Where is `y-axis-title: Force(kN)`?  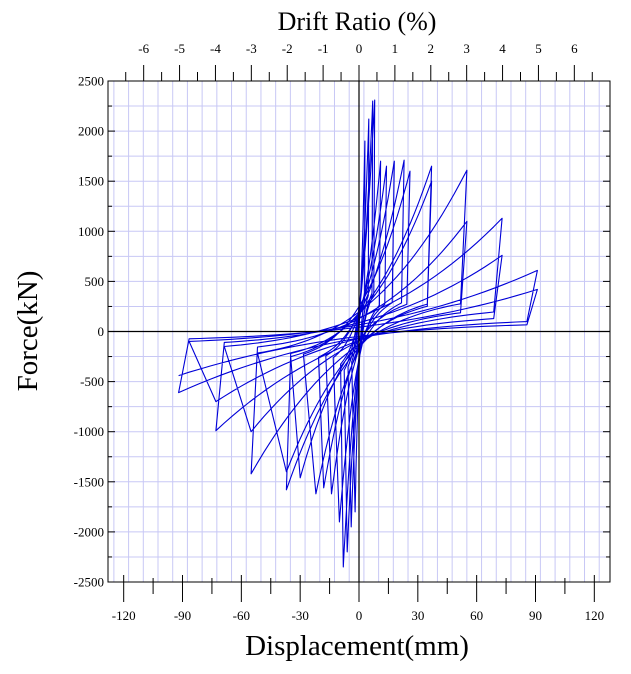
y-axis-title: Force(kN) is located at coordinates (28, 331).